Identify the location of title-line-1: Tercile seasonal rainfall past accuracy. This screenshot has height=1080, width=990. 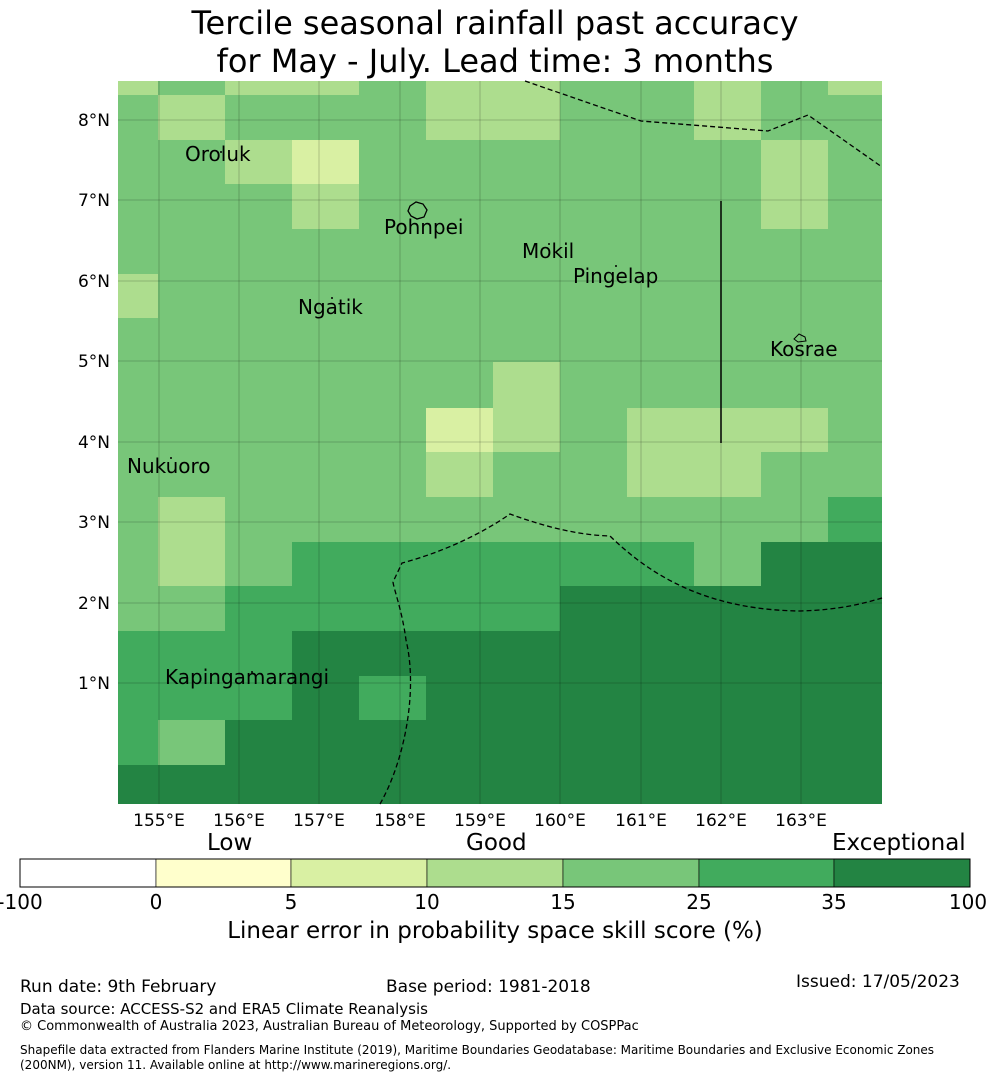
(495, 23).